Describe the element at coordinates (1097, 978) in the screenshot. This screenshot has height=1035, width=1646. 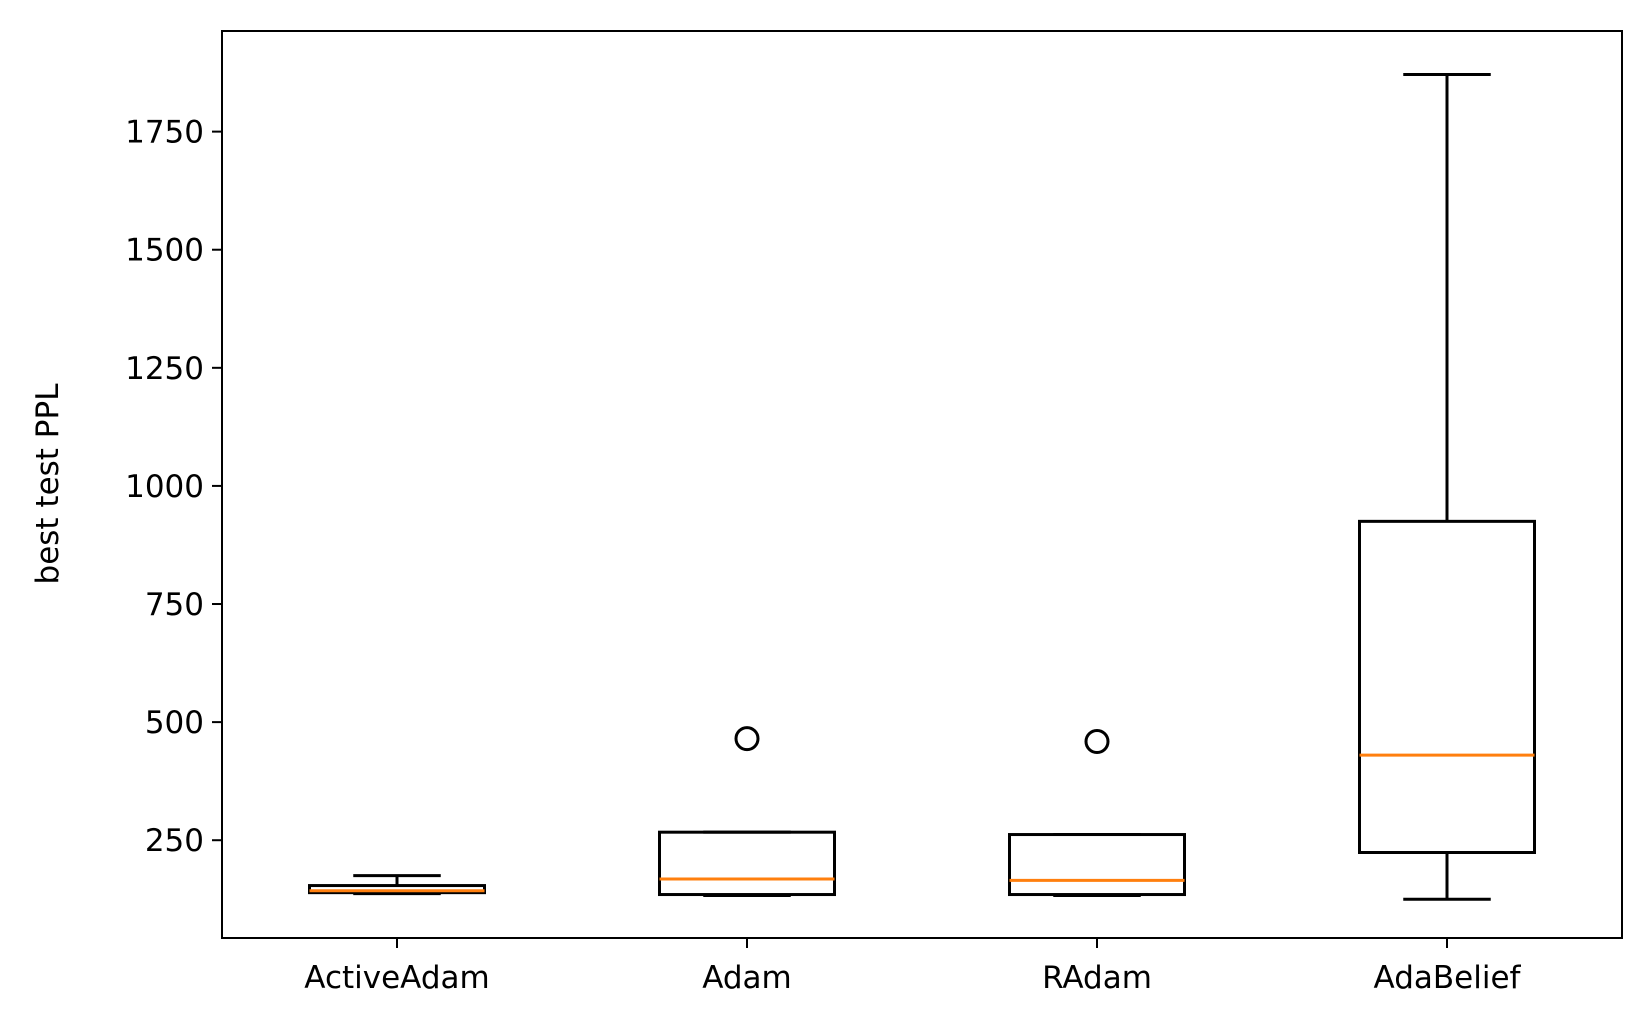
I see `x-tick-label: RAdam` at that location.